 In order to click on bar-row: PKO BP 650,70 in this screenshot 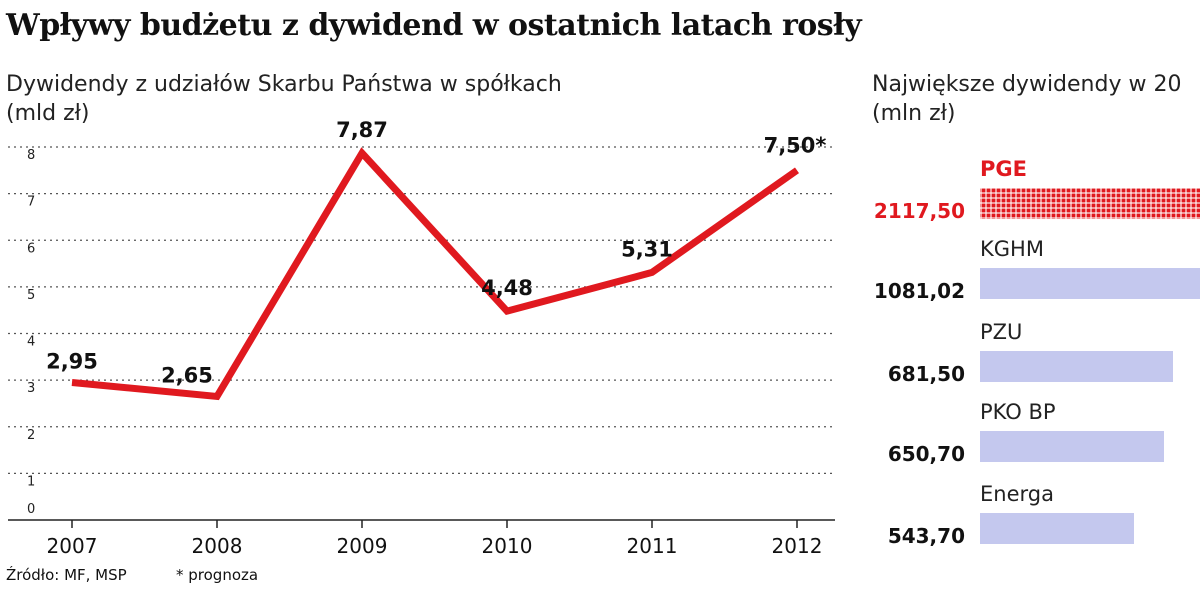, I will do `click(1030, 438)`.